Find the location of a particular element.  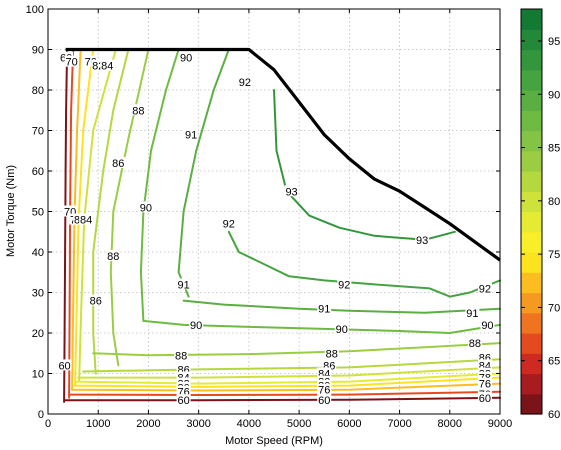

x-tick-label: 8000 is located at coordinates (450, 424).